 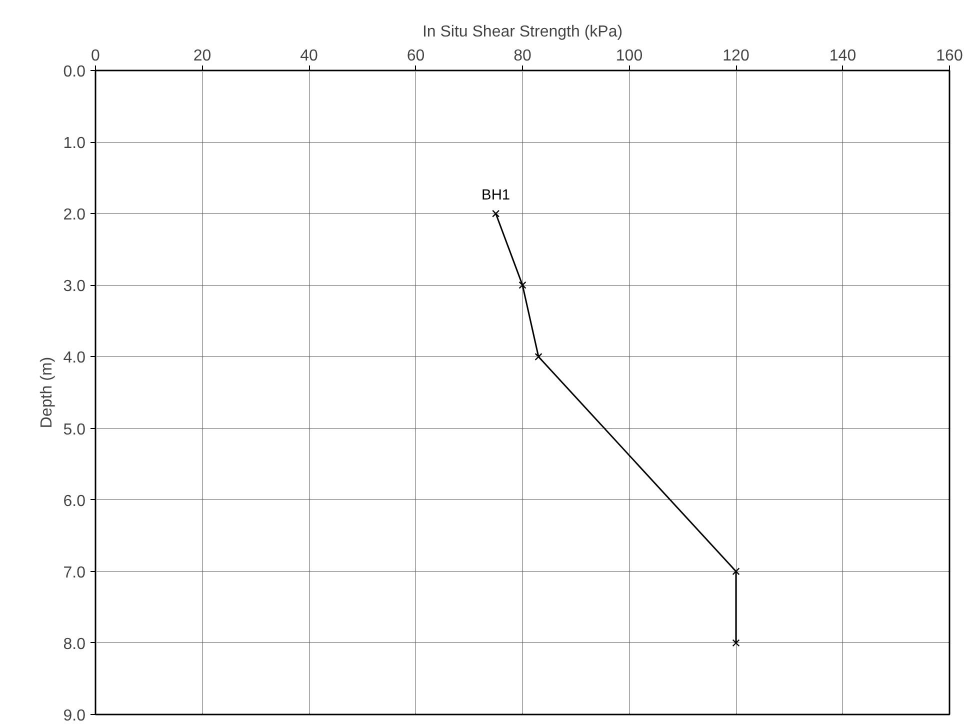 I want to click on y-tick-label: 9.0, so click(x=74, y=716).